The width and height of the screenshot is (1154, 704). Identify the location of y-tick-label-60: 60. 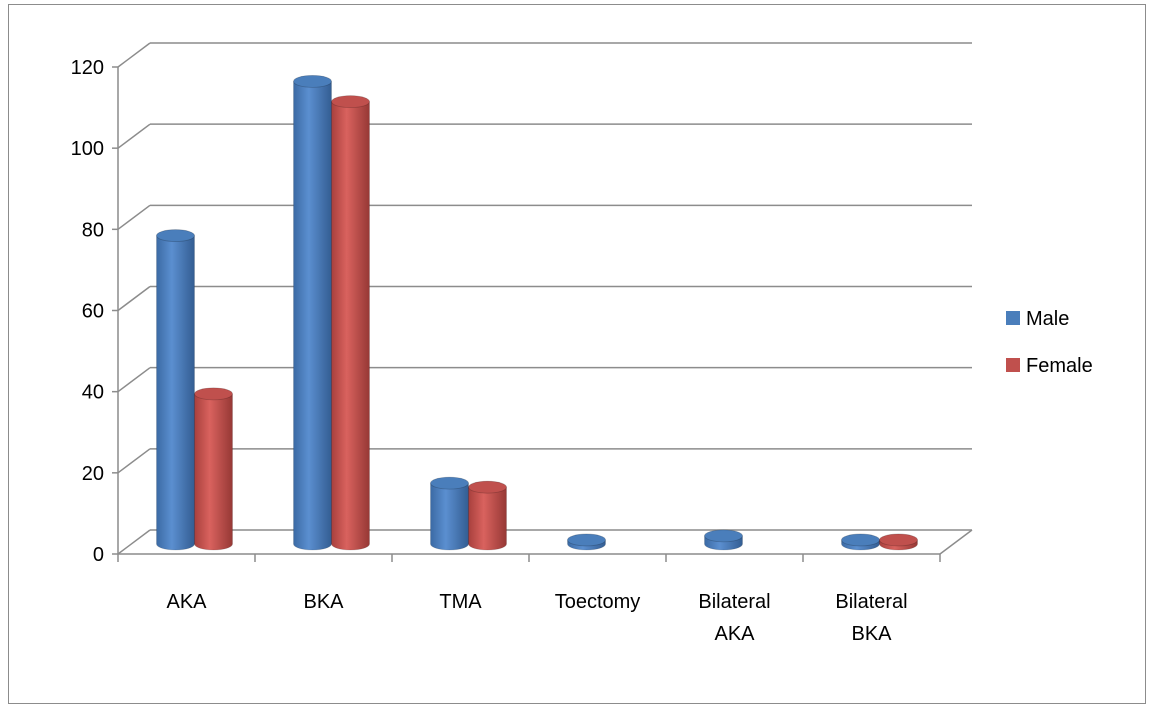
(93, 312).